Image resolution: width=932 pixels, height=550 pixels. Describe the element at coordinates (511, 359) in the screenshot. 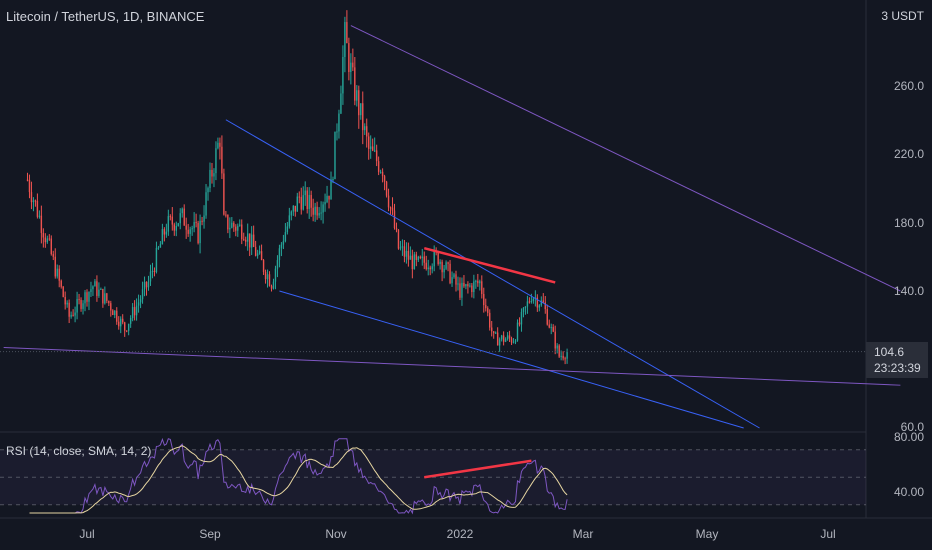

I see `trendline` at that location.